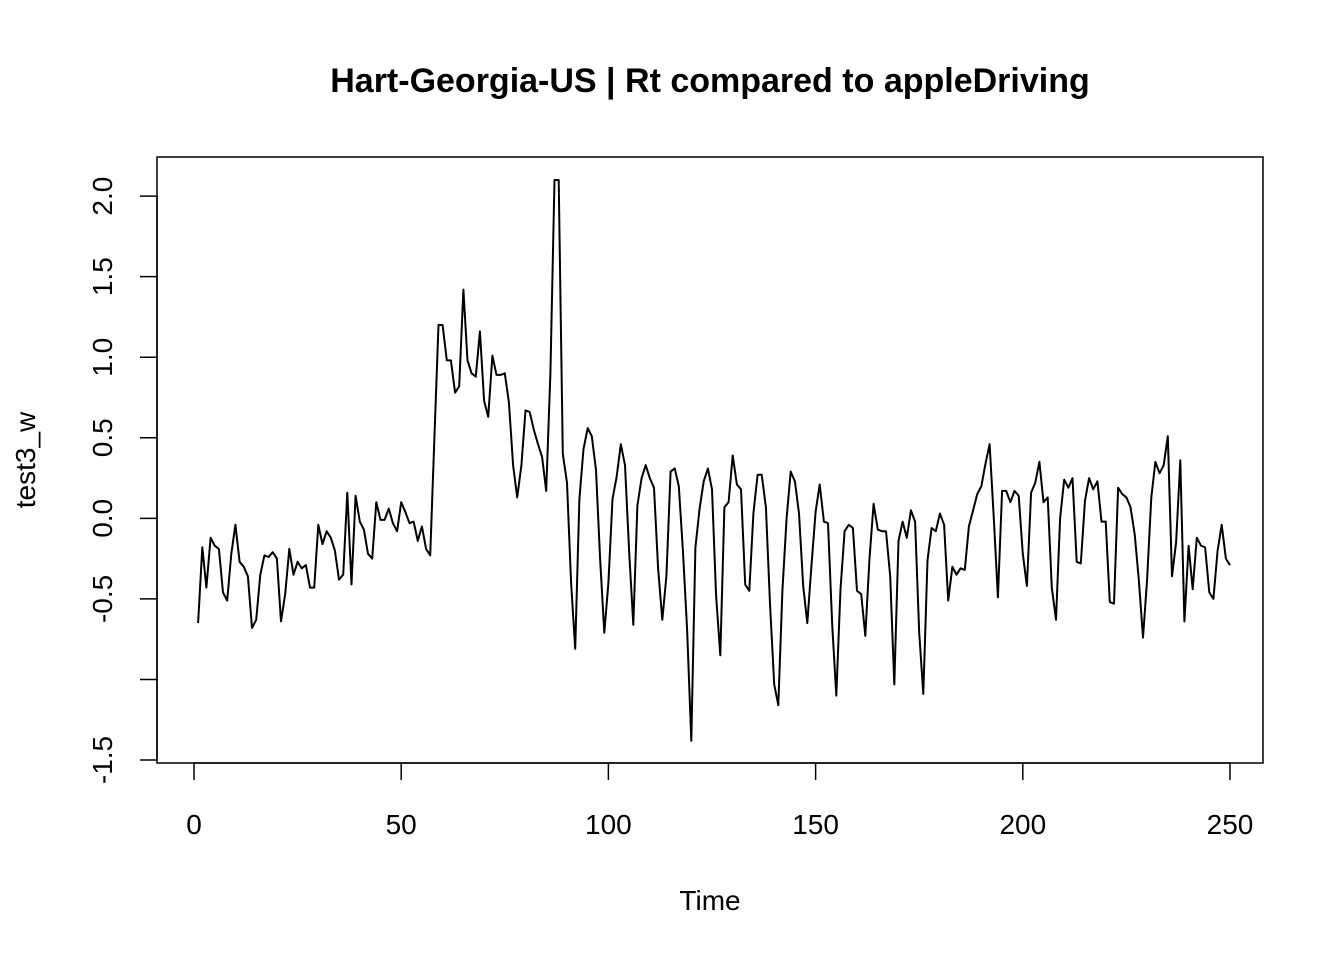 The width and height of the screenshot is (1344, 960). I want to click on y-tick-label: 1.5, so click(102, 276).